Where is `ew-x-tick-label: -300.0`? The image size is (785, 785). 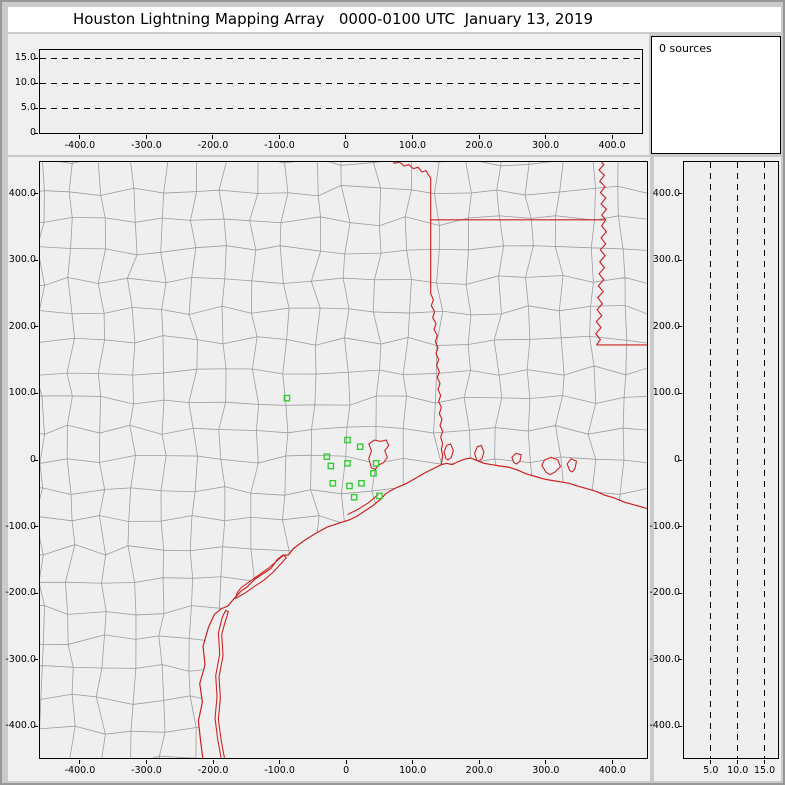 ew-x-tick-label: -300.0 is located at coordinates (146, 145).